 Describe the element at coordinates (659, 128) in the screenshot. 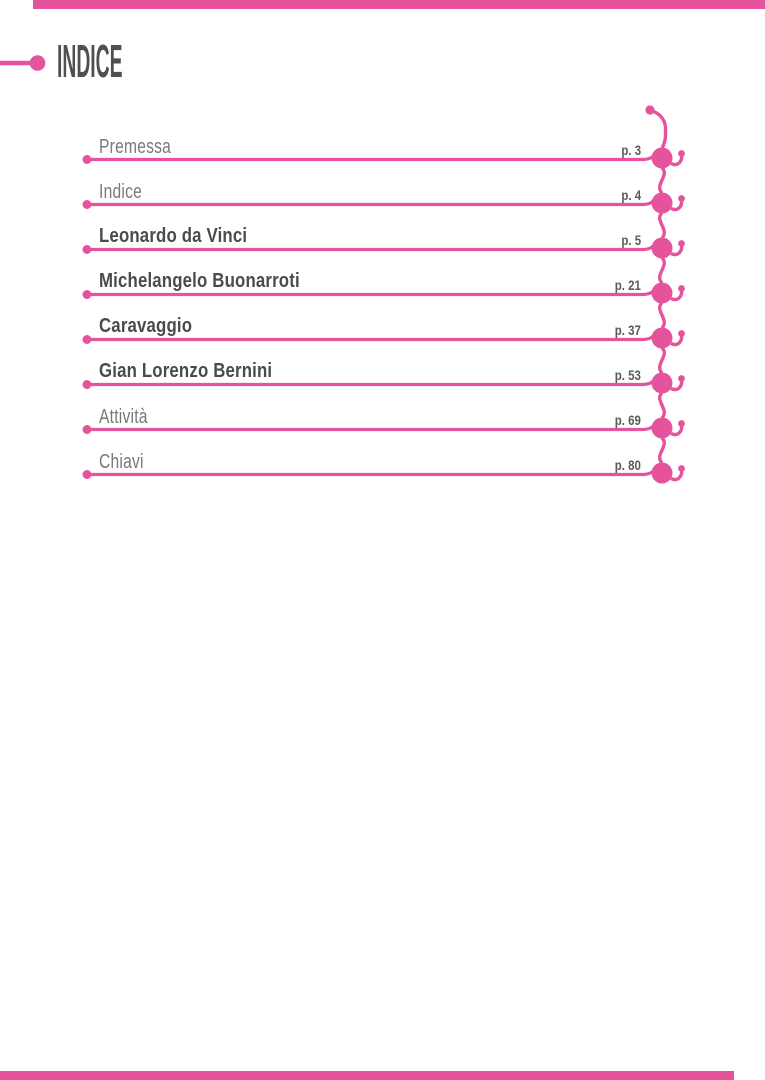

I see `lead-in-curve` at that location.